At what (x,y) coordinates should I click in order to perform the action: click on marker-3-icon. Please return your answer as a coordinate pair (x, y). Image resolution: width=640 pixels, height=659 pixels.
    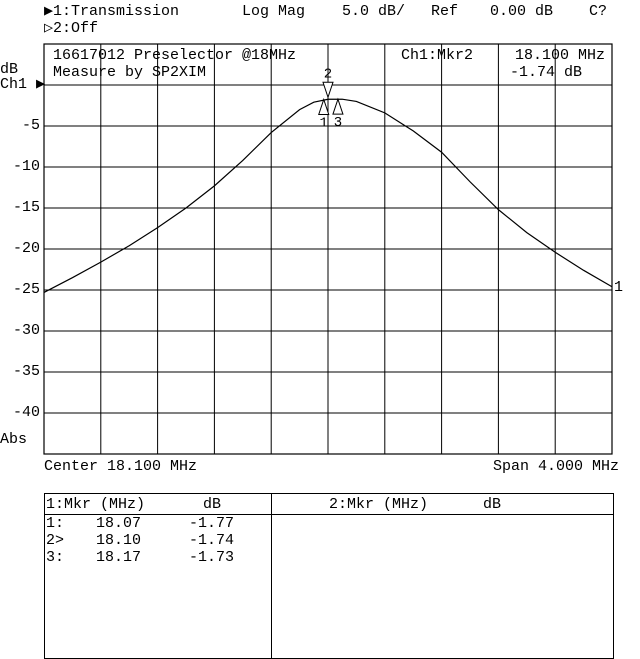
    Looking at the image, I should click on (338, 106).